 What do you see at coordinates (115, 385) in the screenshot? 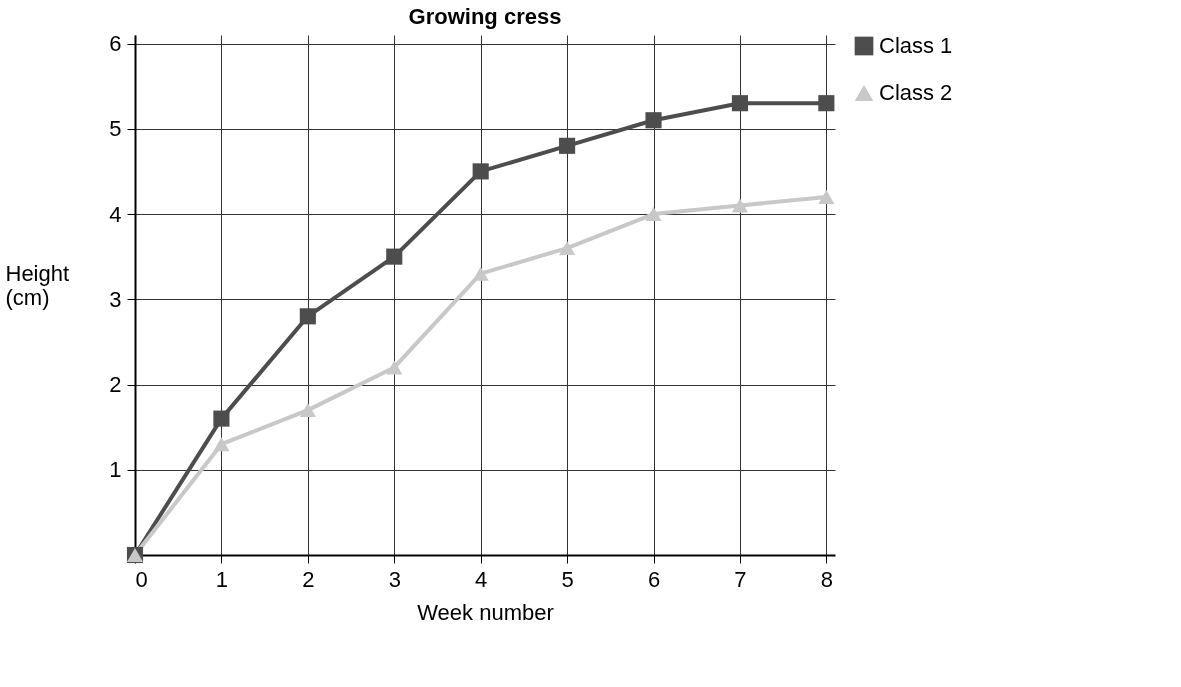
I see `y-tick-label: 2` at bounding box center [115, 385].